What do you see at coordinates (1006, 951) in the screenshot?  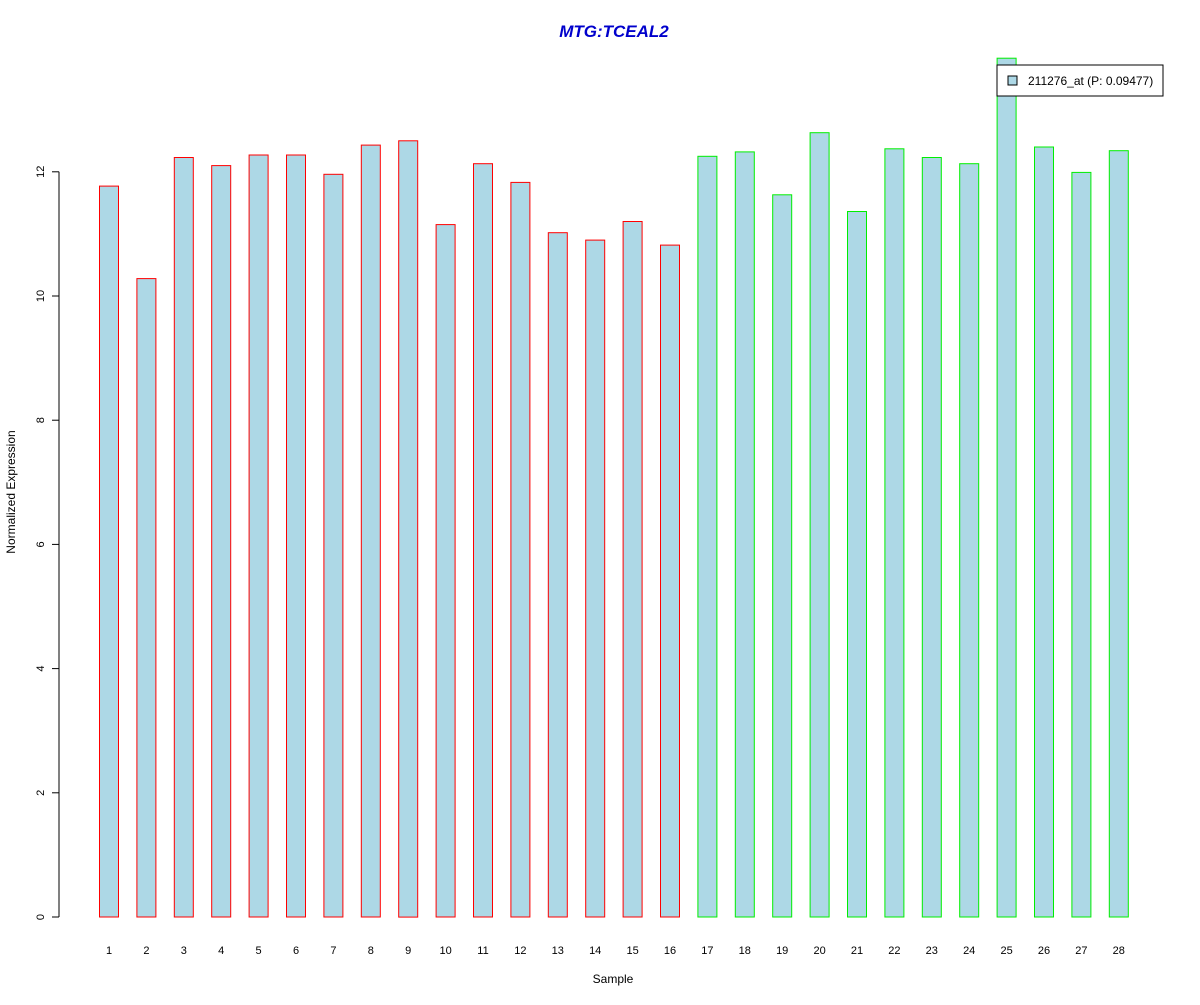 I see `x-tick-label: 25` at bounding box center [1006, 951].